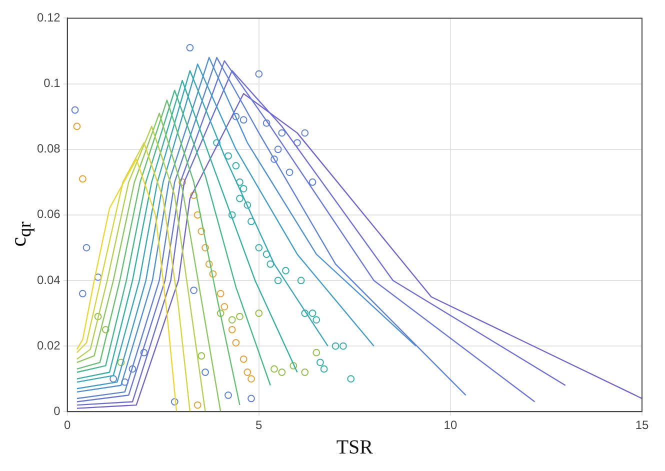  Describe the element at coordinates (48, 345) in the screenshot. I see `y-tick-label: 0.02` at that location.